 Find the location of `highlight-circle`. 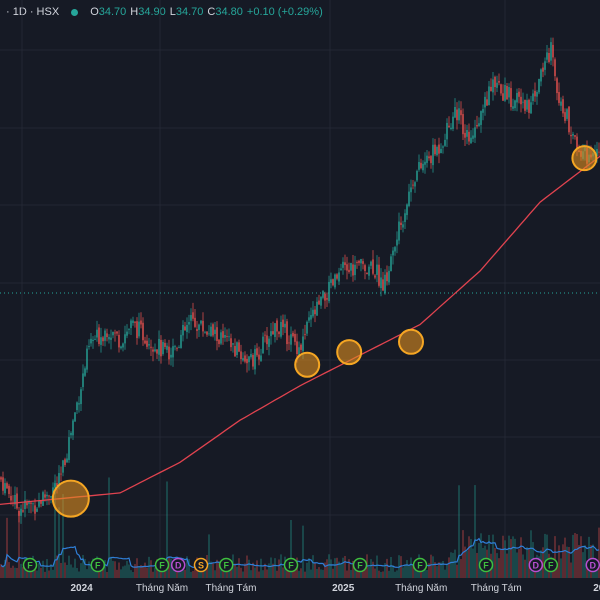

highlight-circle is located at coordinates (584, 158).